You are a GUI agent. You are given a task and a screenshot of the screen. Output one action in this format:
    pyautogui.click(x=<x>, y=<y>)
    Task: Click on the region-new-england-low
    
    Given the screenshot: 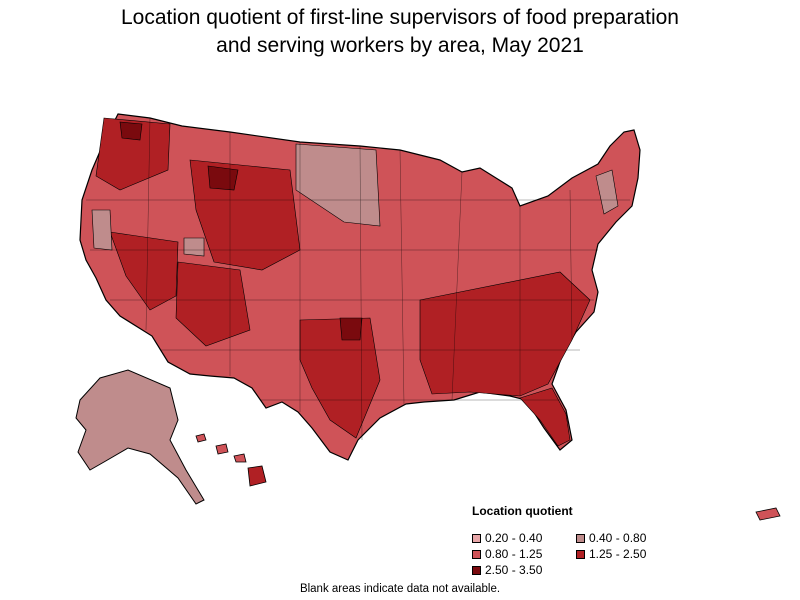 What is the action you would take?
    pyautogui.click(x=607, y=192)
    